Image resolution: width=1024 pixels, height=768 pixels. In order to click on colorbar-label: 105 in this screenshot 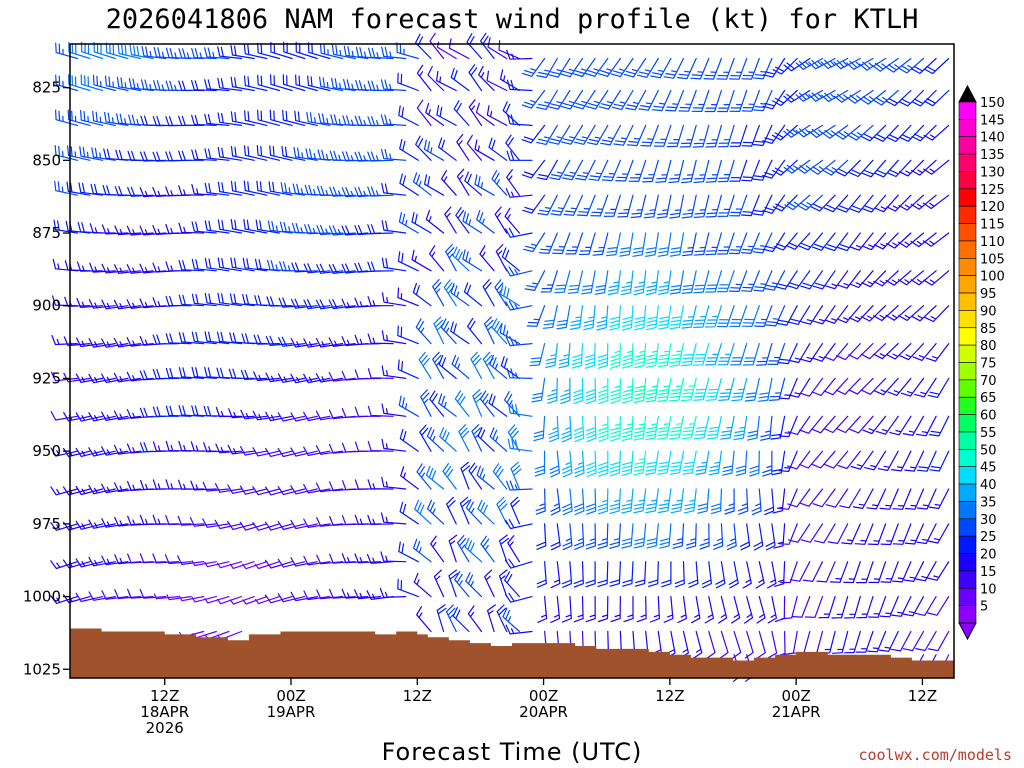, I will do `click(992, 259)`.